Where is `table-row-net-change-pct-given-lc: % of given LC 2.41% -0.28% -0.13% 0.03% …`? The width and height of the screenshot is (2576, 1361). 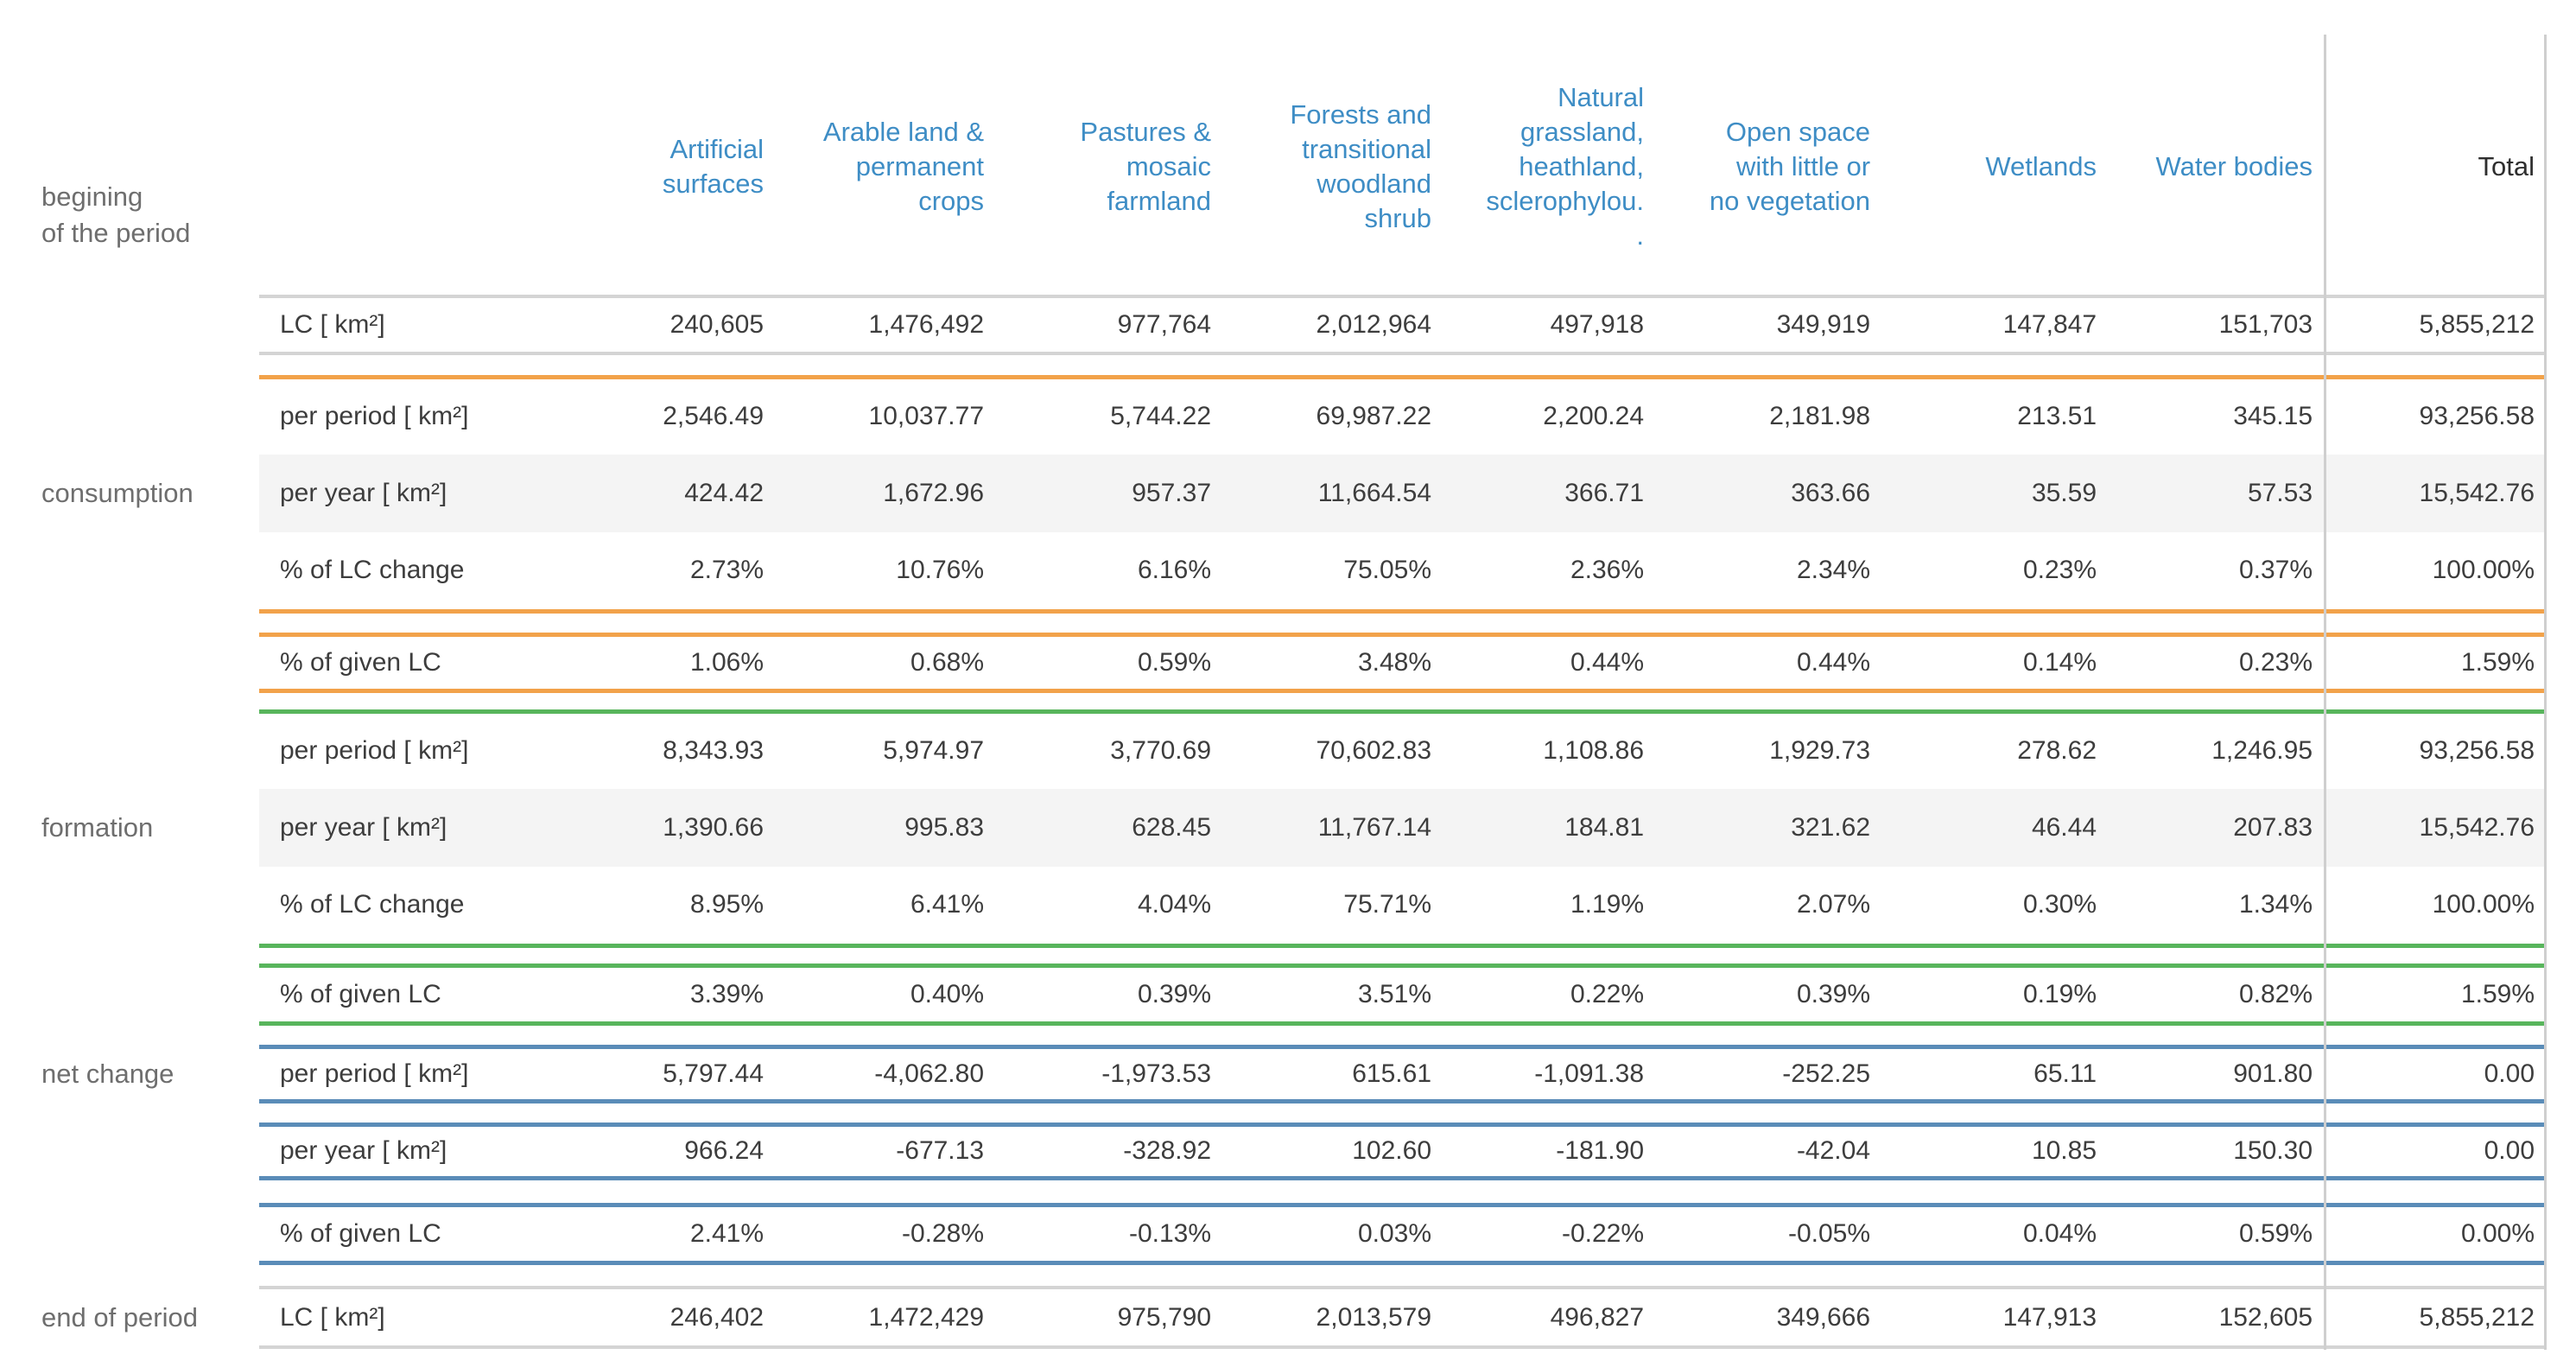
table-row-net-change-pct-given-lc: % of given LC 2.41% -0.28% -0.13% 0.03% … is located at coordinates (1273, 1233).